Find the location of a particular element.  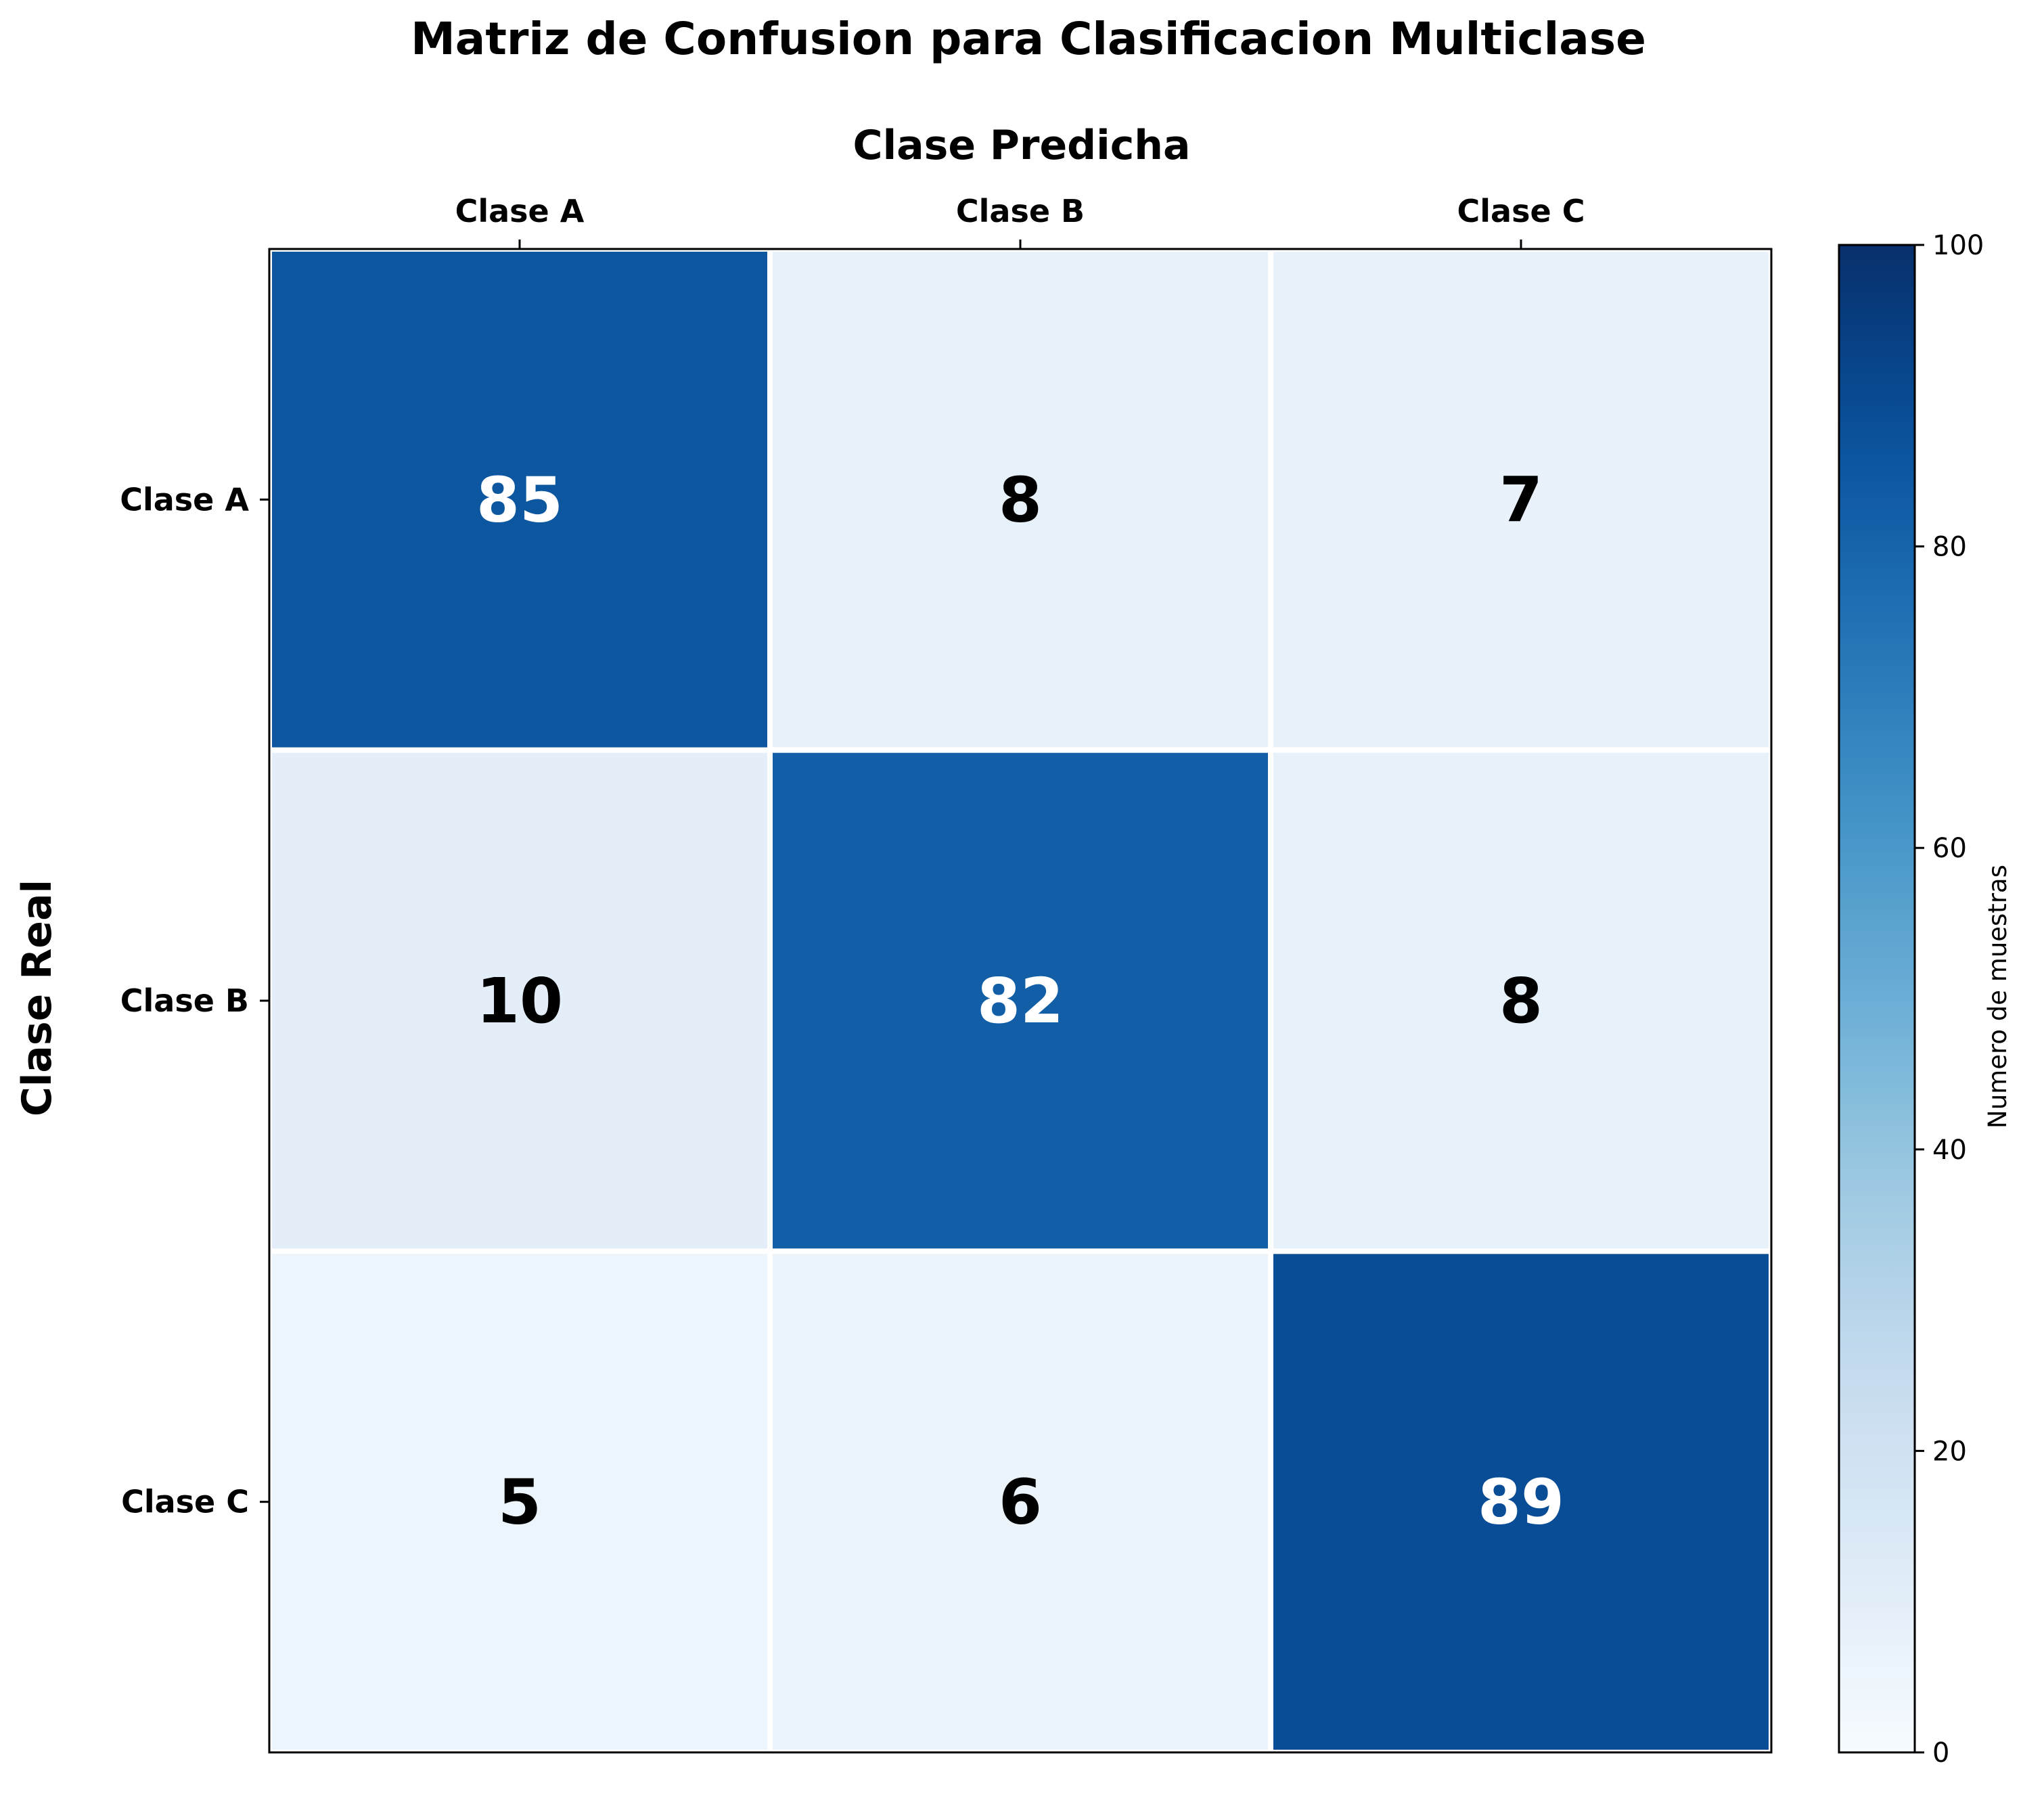

cell-value-label: 82 is located at coordinates (1020, 1001).